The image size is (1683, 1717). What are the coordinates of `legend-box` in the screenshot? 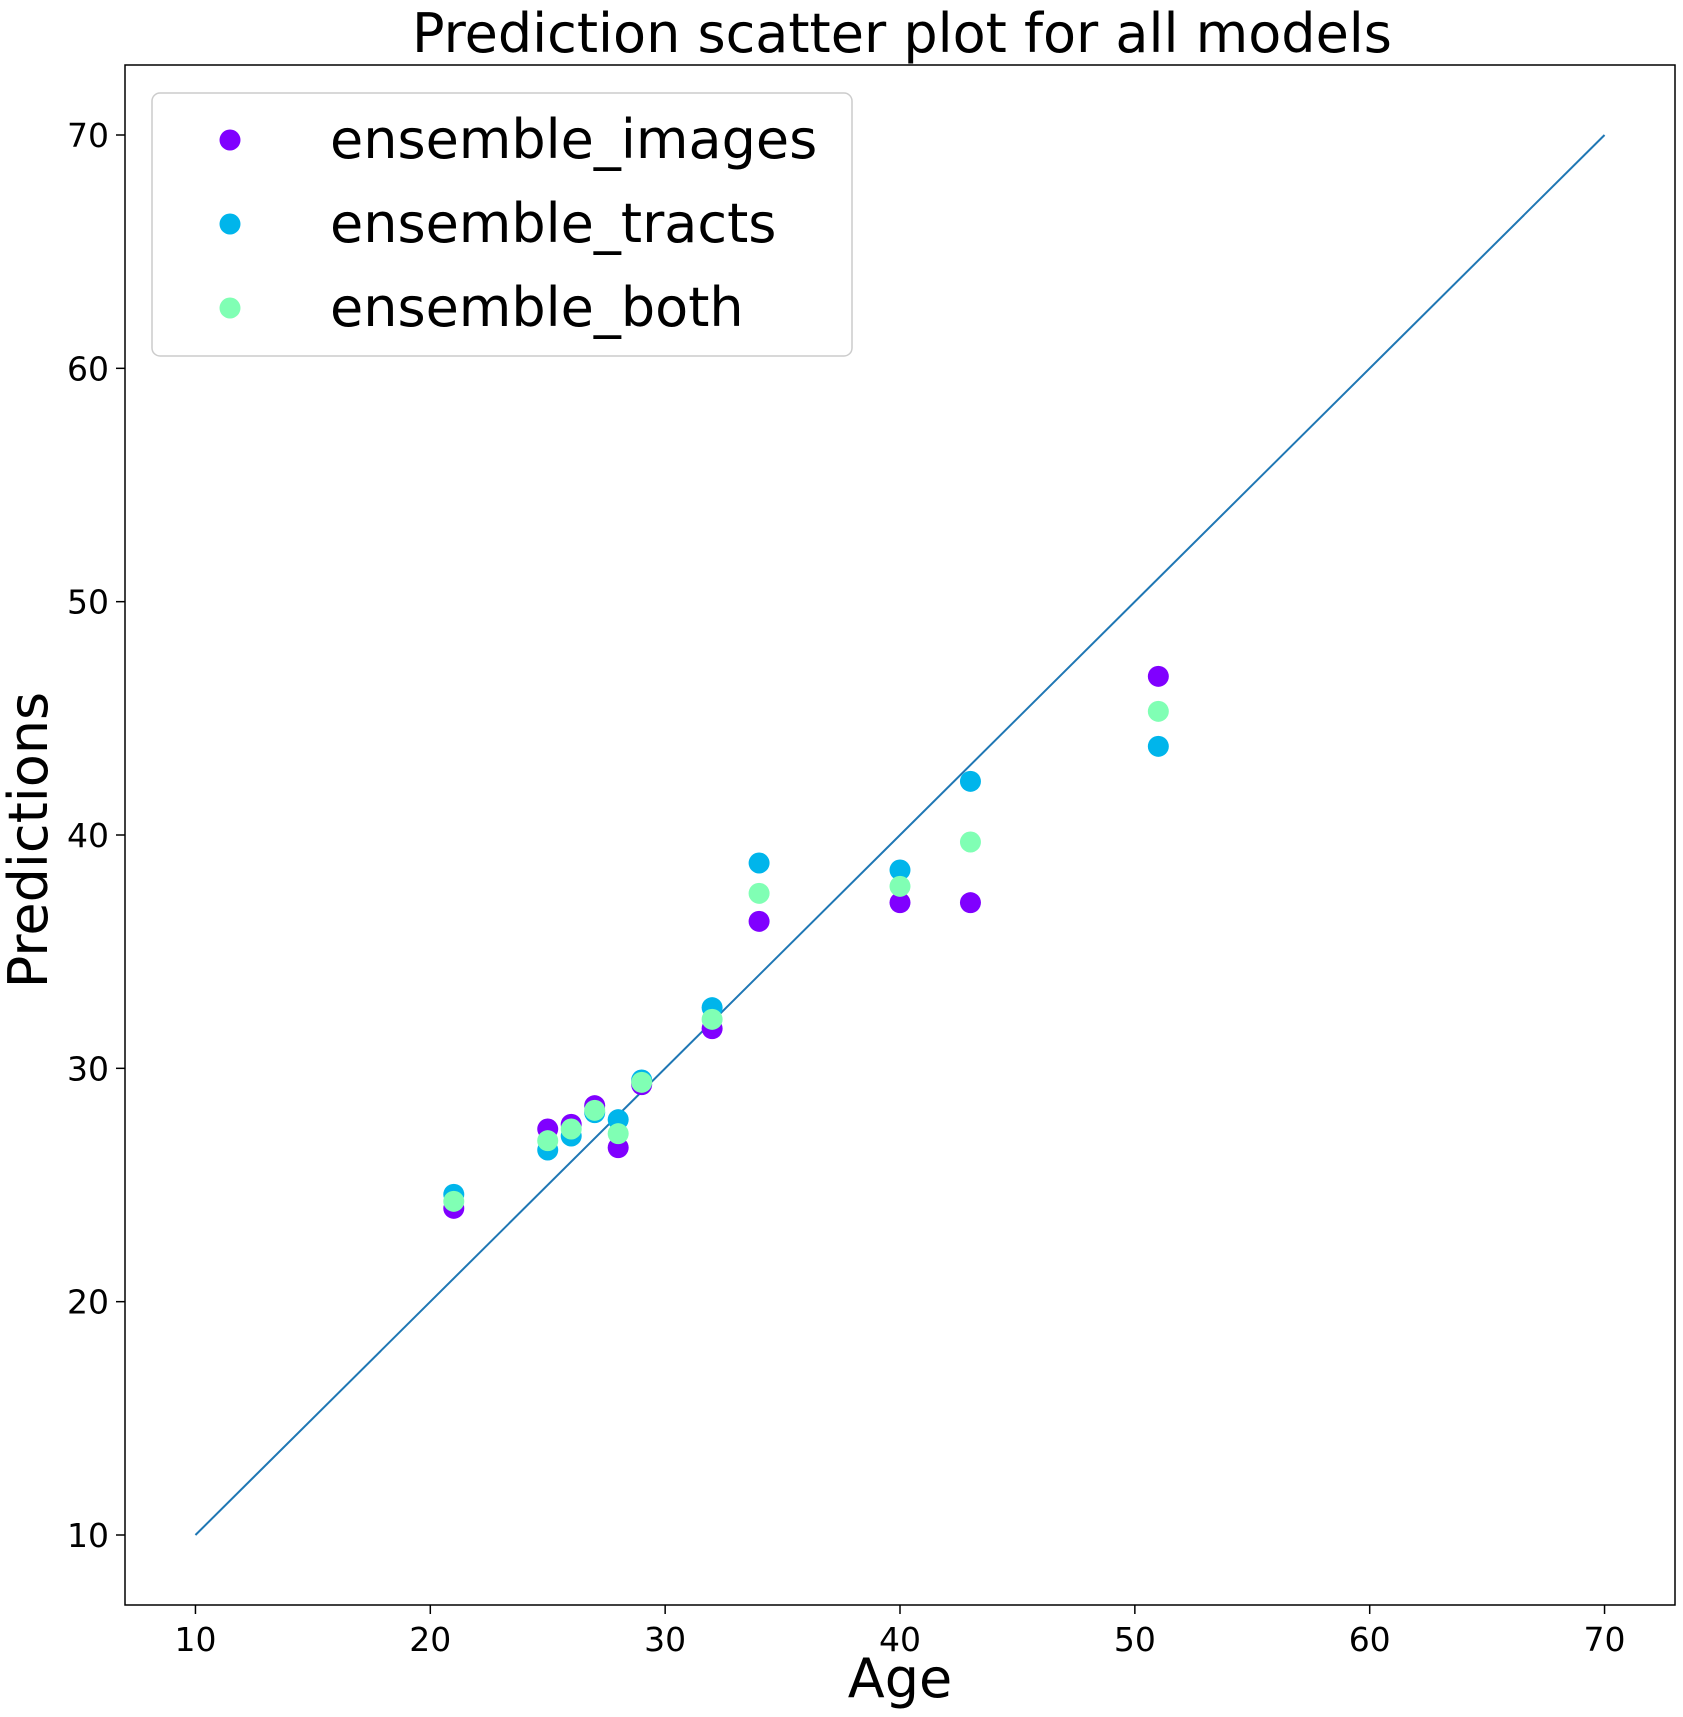 It's located at (502, 224).